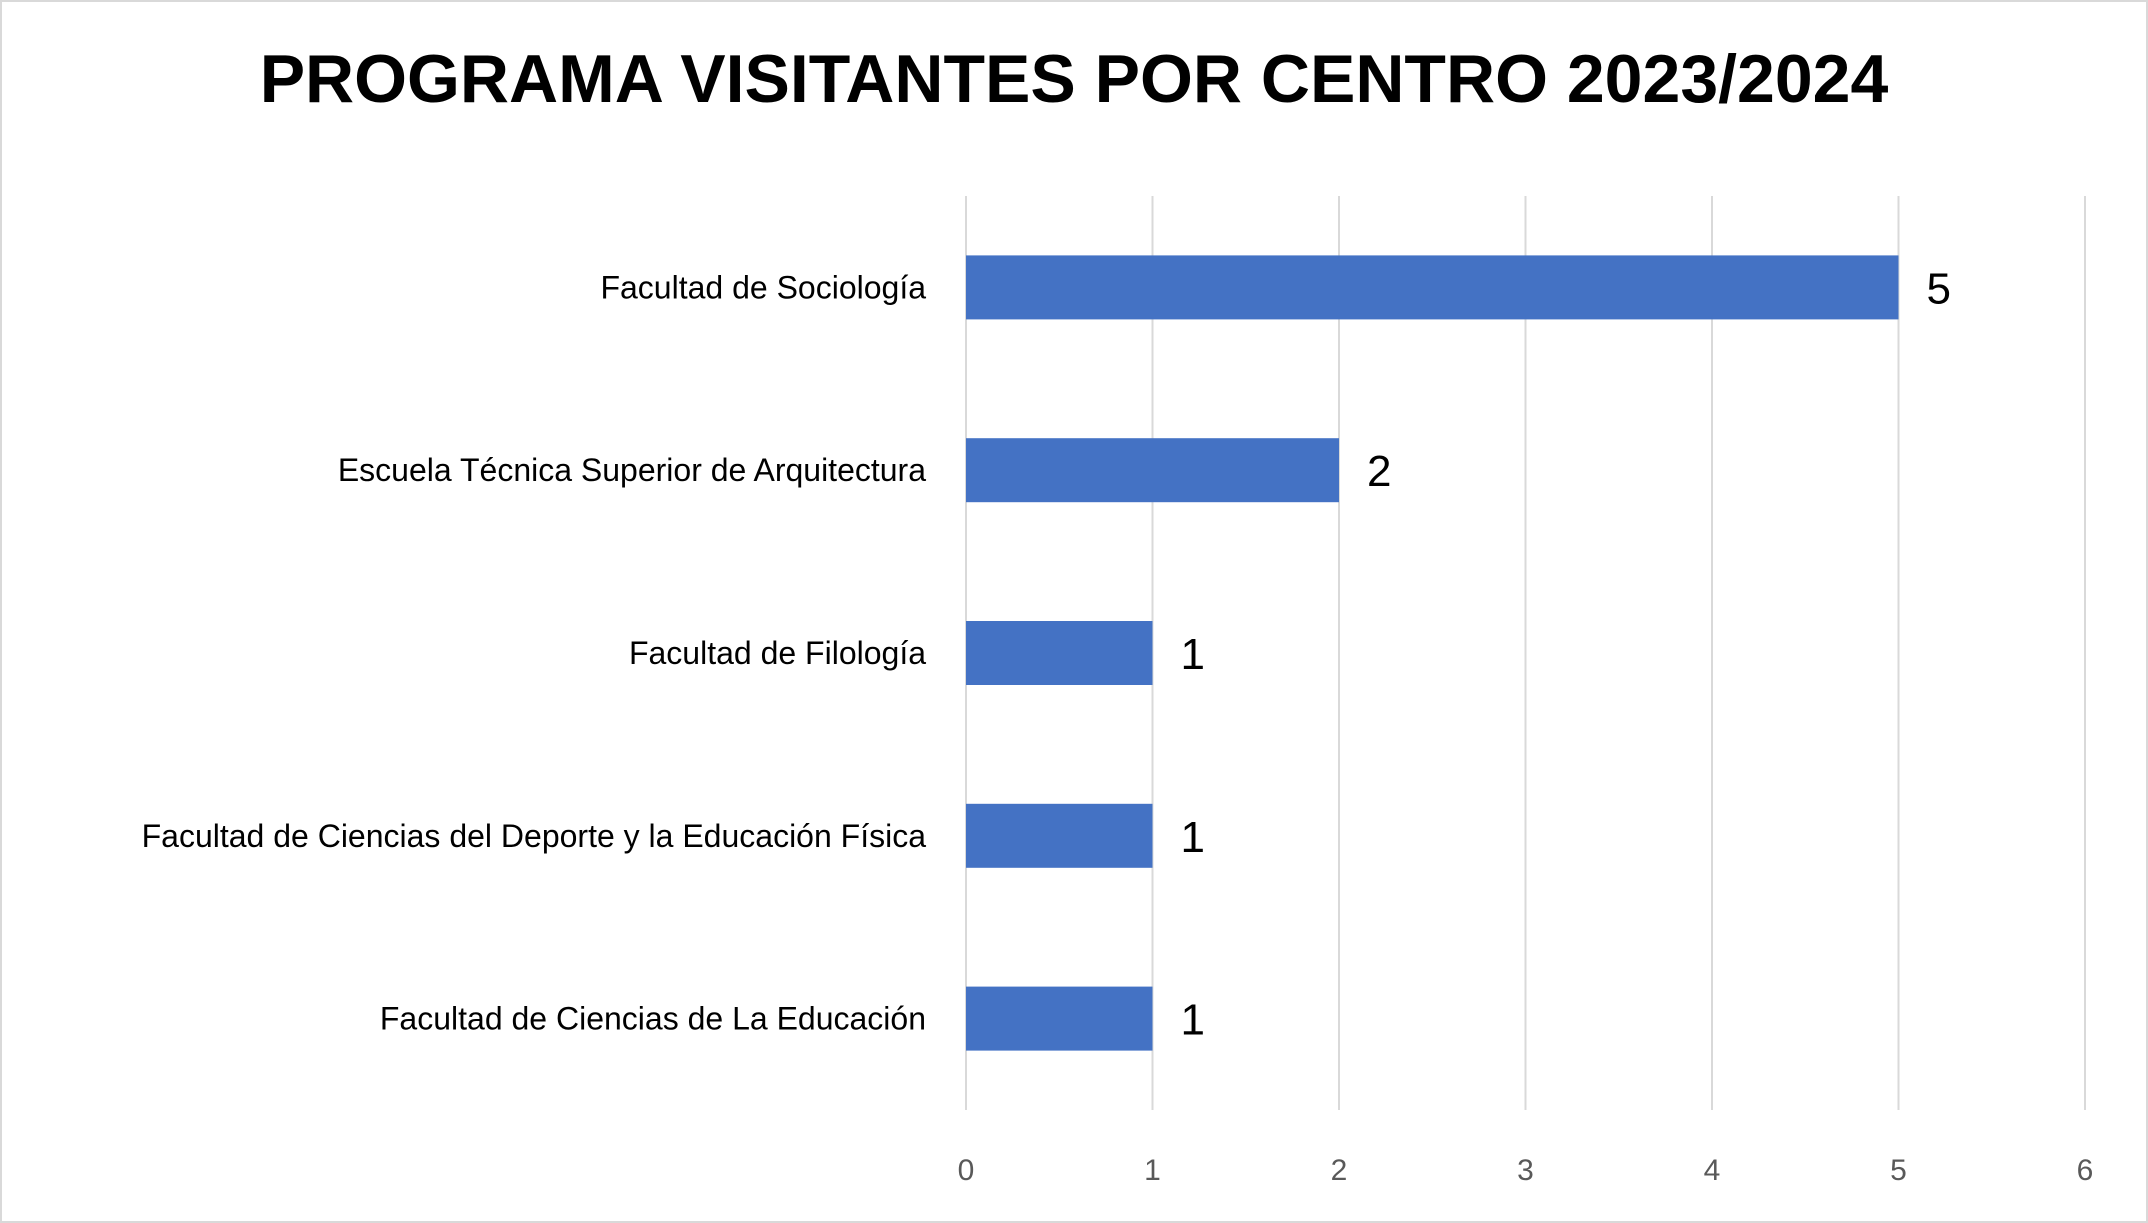  Describe the element at coordinates (653, 1019) in the screenshot. I see `category-label: Facultad de Ciencias de La Educación` at that location.